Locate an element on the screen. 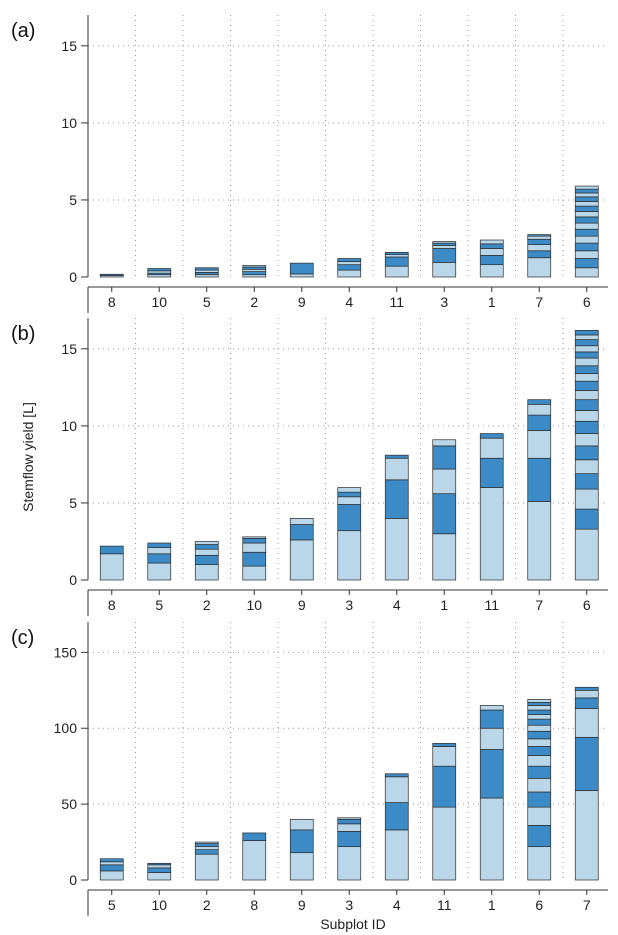 The height and width of the screenshot is (935, 618). category-label: 6 is located at coordinates (539, 905).